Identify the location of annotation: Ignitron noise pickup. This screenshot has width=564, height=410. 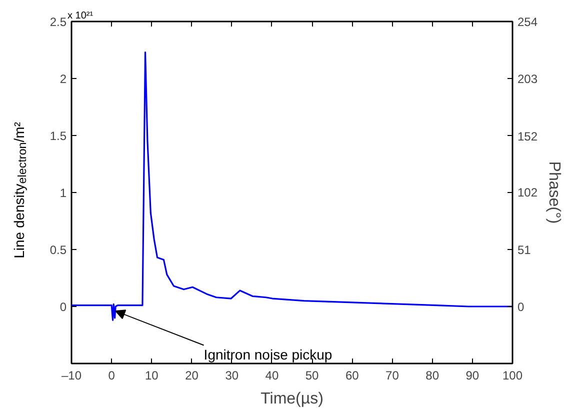
(268, 354).